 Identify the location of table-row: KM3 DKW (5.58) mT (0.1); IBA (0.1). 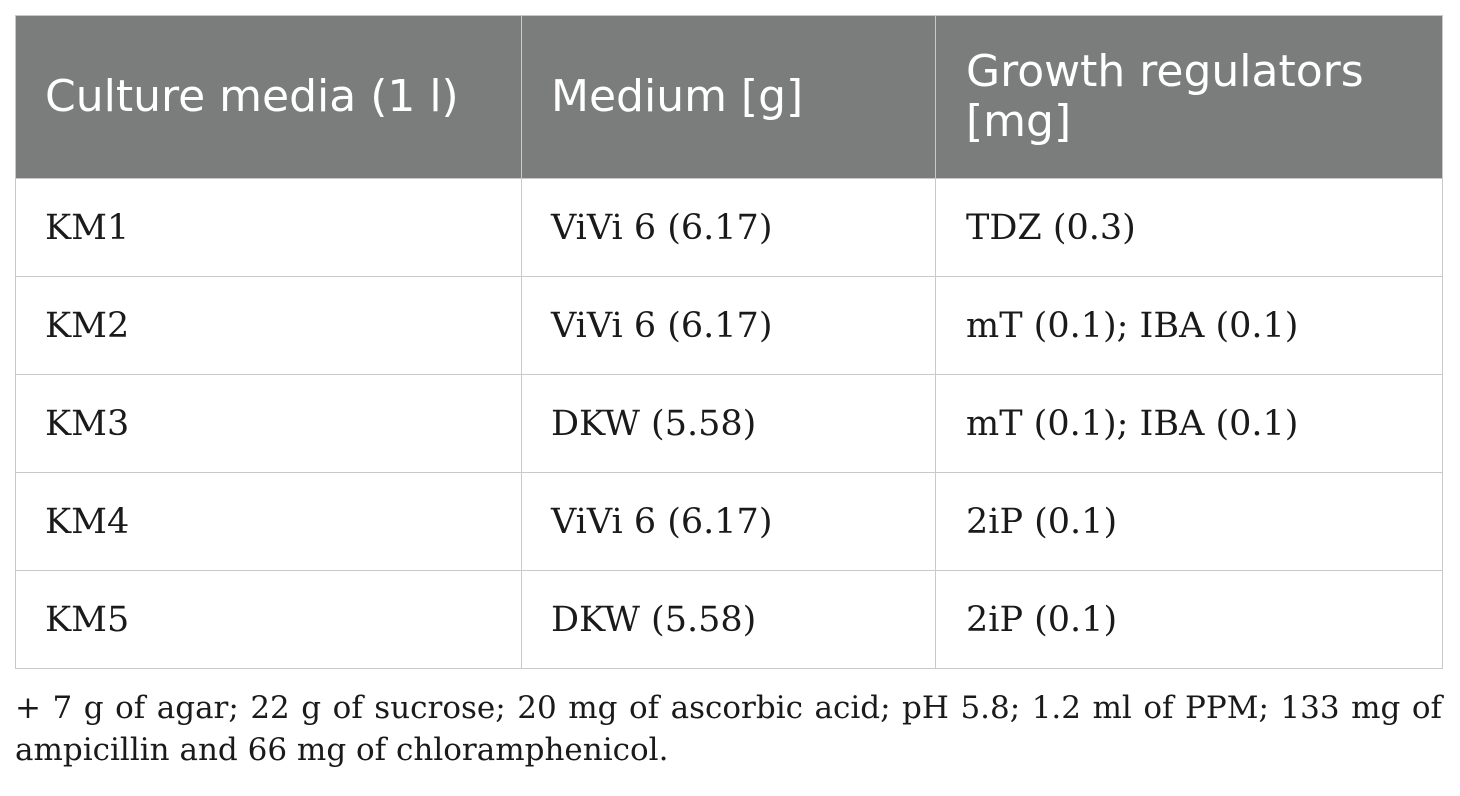
(729, 423).